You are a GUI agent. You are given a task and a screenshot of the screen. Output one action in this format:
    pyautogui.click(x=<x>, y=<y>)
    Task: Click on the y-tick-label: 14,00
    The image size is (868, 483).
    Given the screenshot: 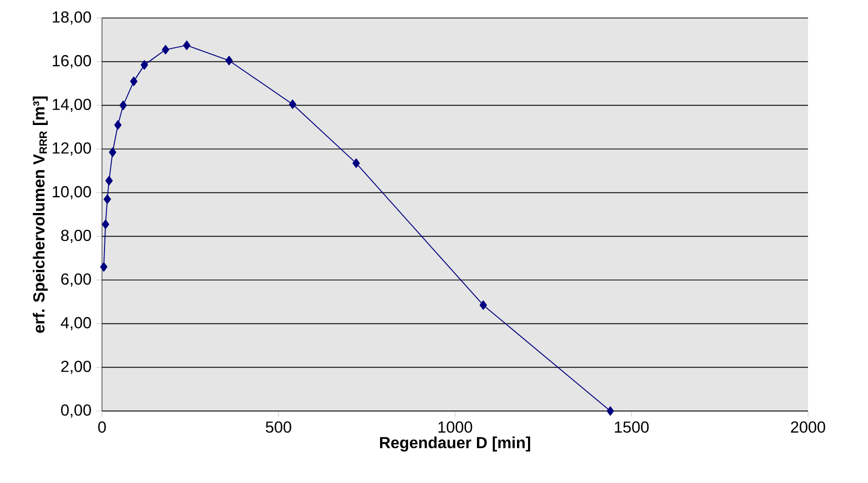 What is the action you would take?
    pyautogui.click(x=71, y=105)
    